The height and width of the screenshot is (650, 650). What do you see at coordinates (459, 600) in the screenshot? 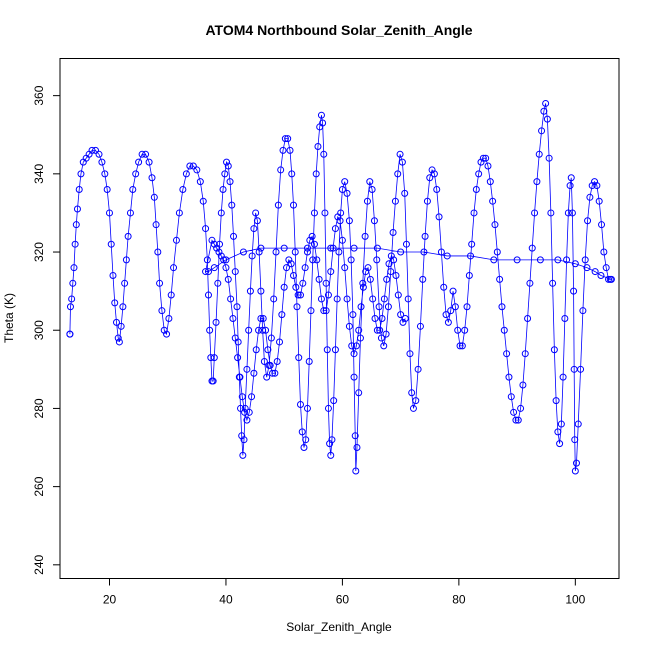
I see `x-tick-label: 80` at bounding box center [459, 600].